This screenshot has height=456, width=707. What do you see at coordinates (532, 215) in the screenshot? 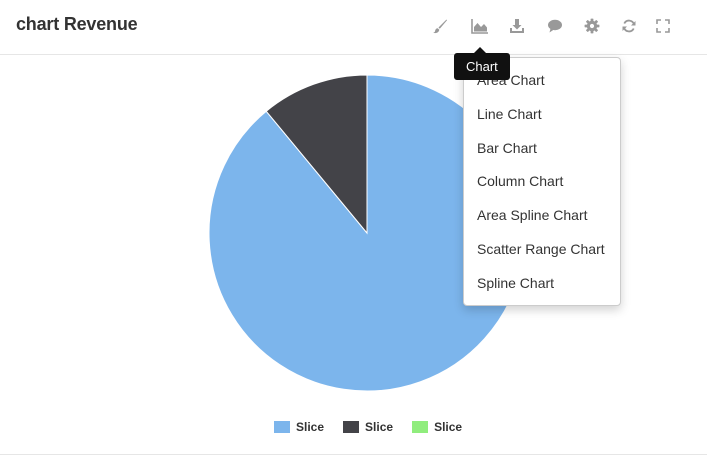
I see `menu-item-area-spline-chart: Area Spline Chart` at bounding box center [532, 215].